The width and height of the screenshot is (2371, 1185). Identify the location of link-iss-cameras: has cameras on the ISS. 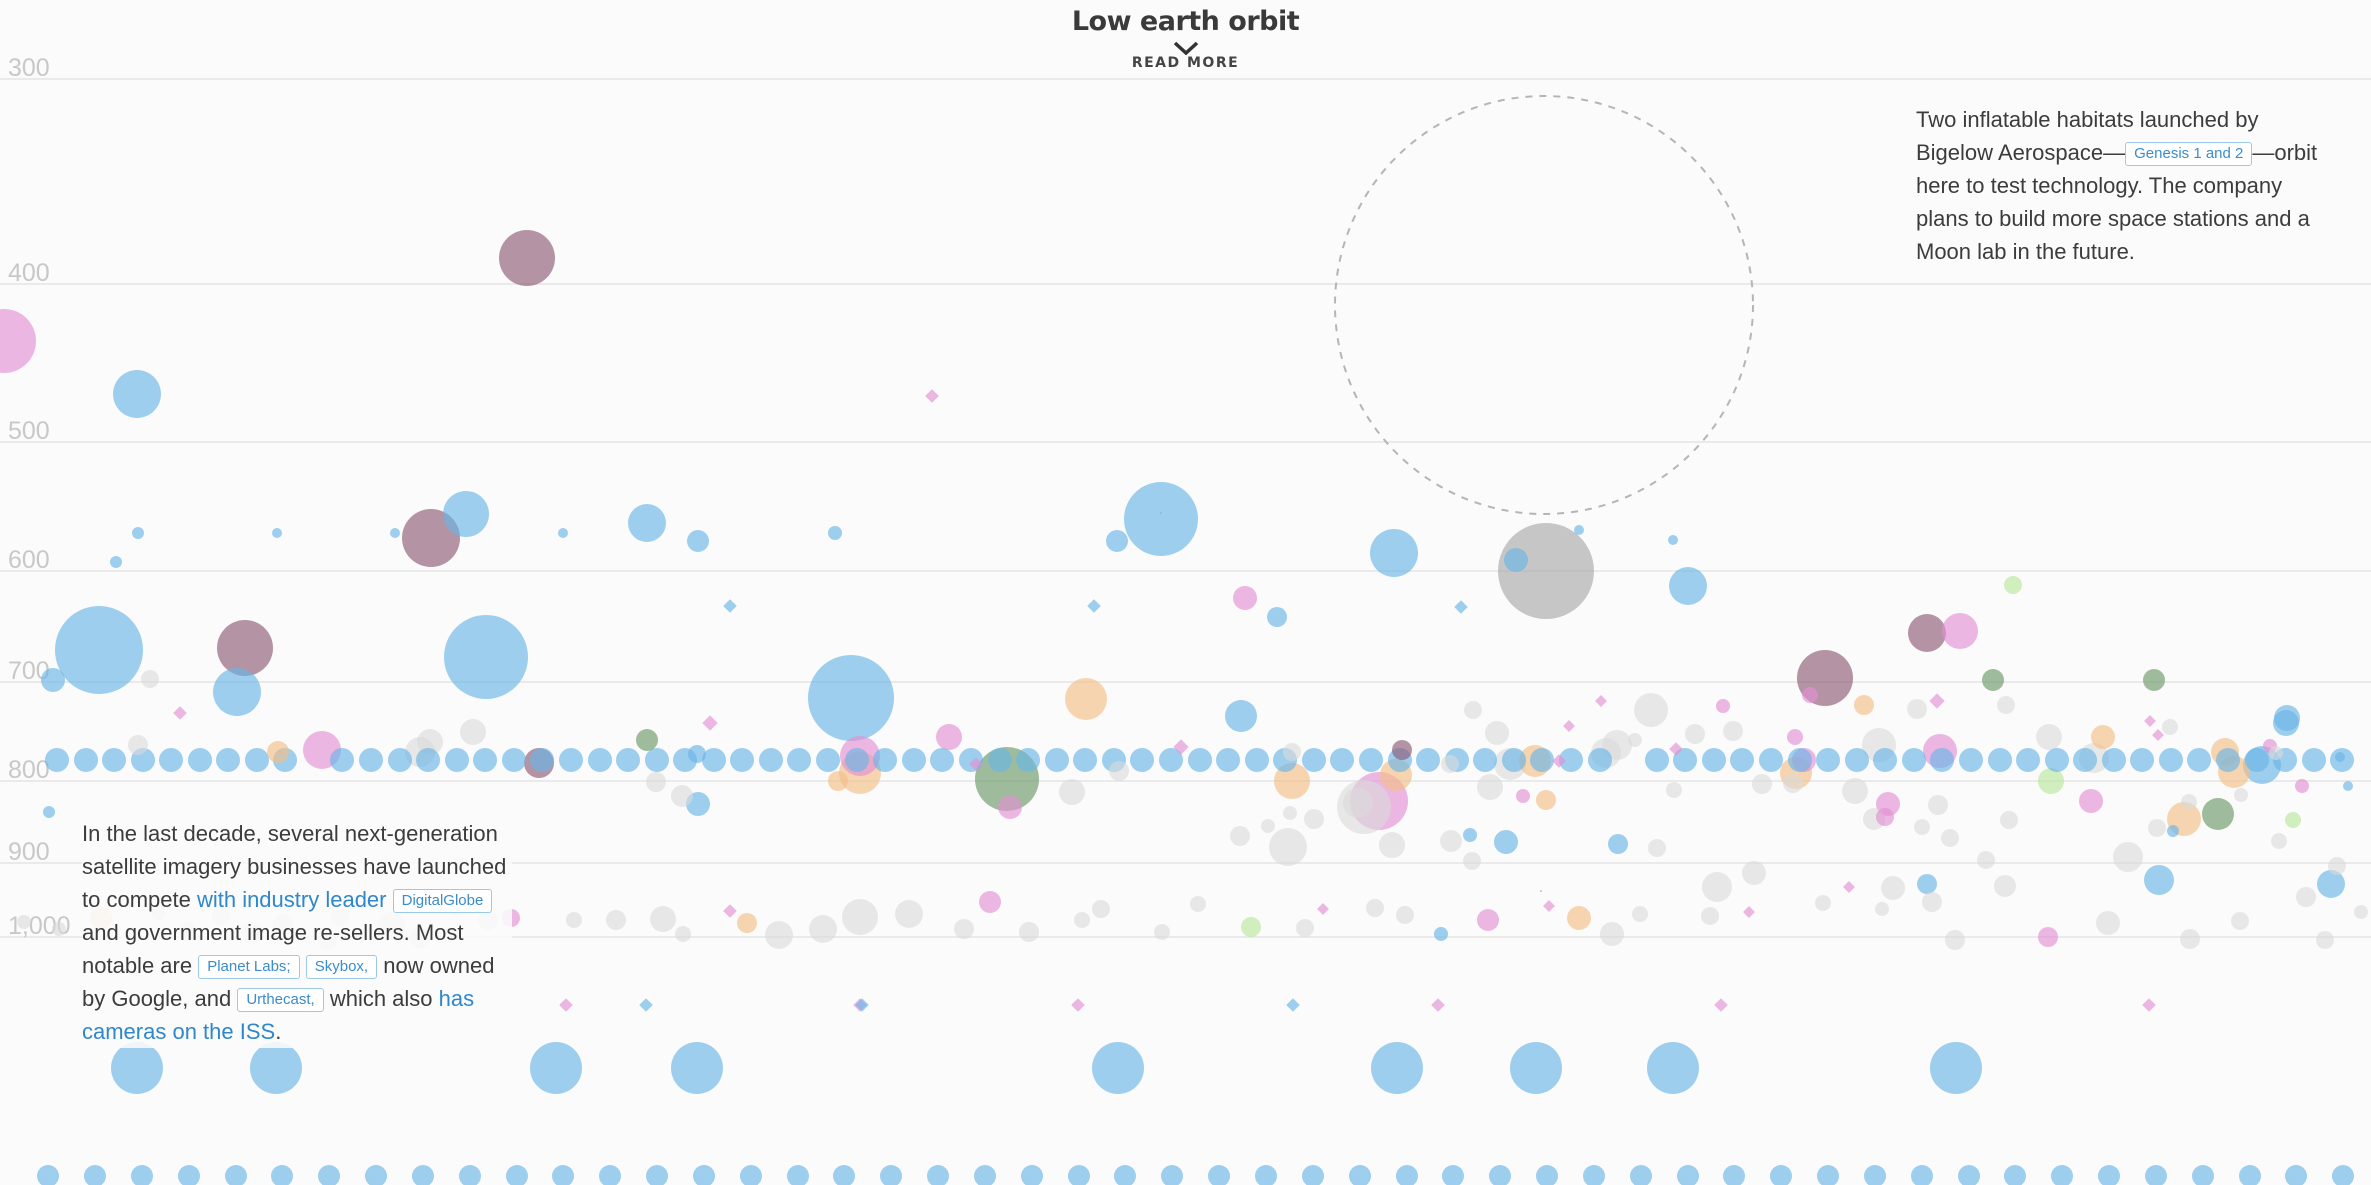
(278, 1015).